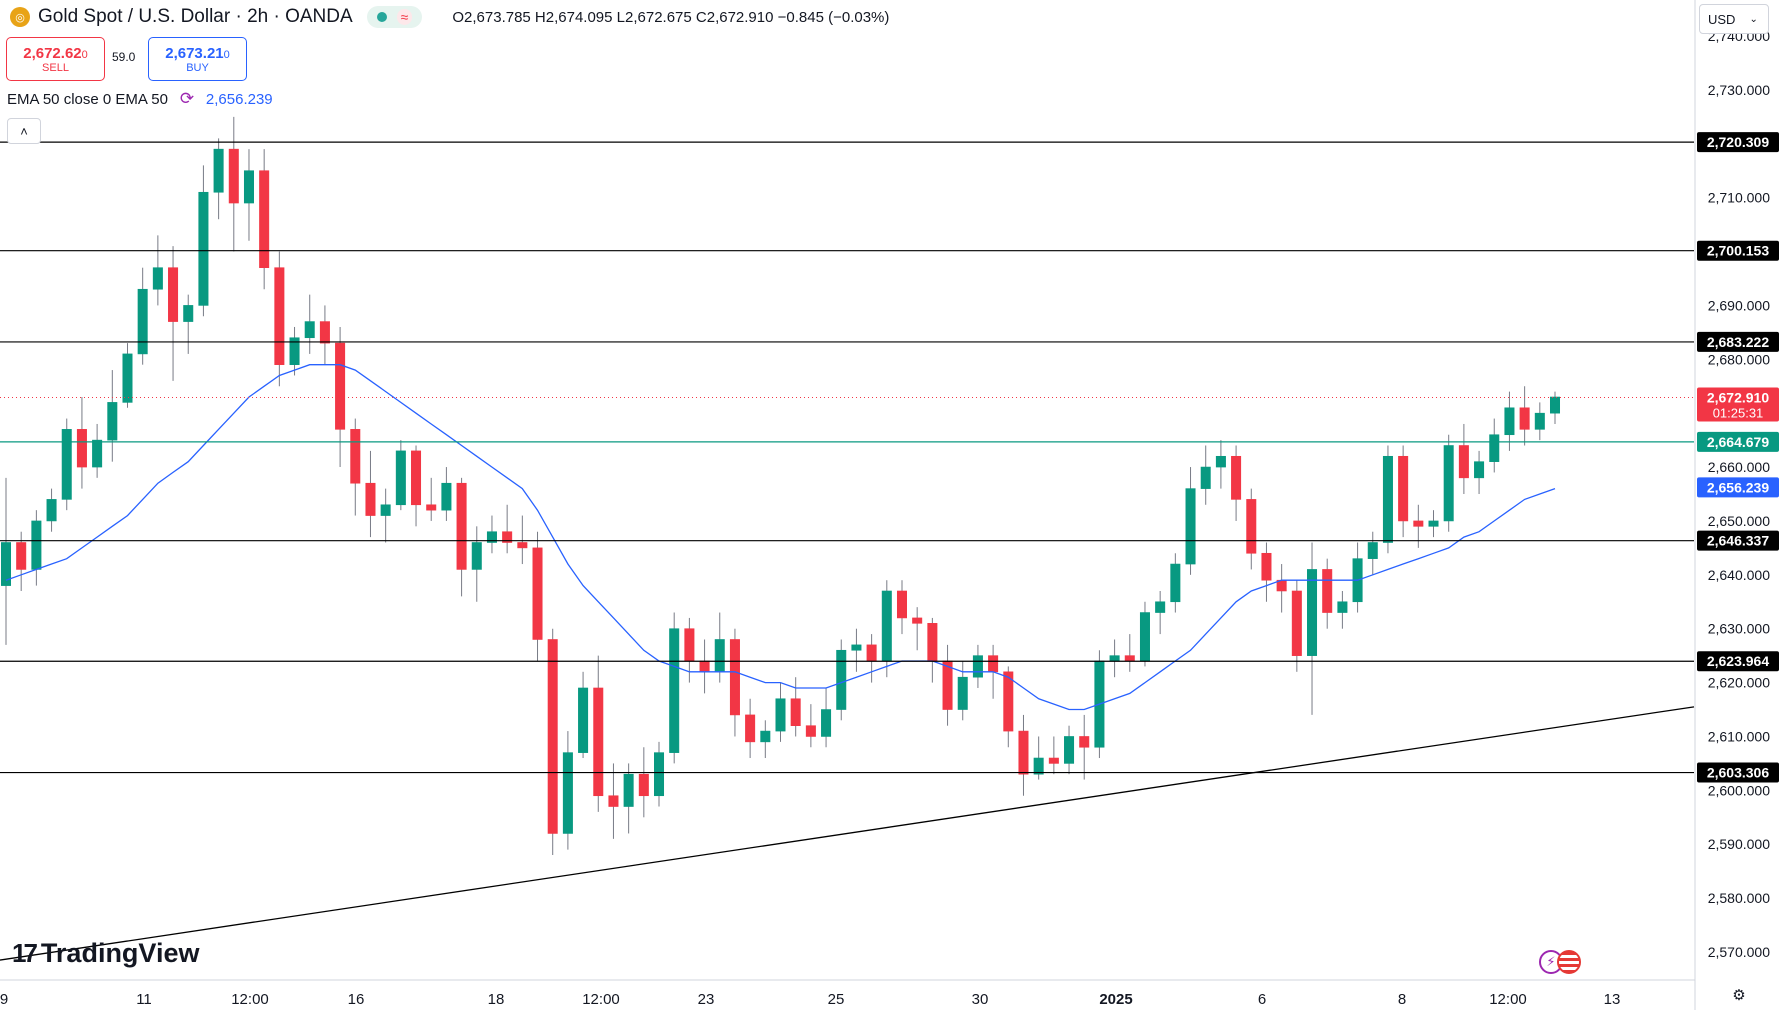 The image size is (1779, 1010). I want to click on market-status: ≈, so click(394, 17).